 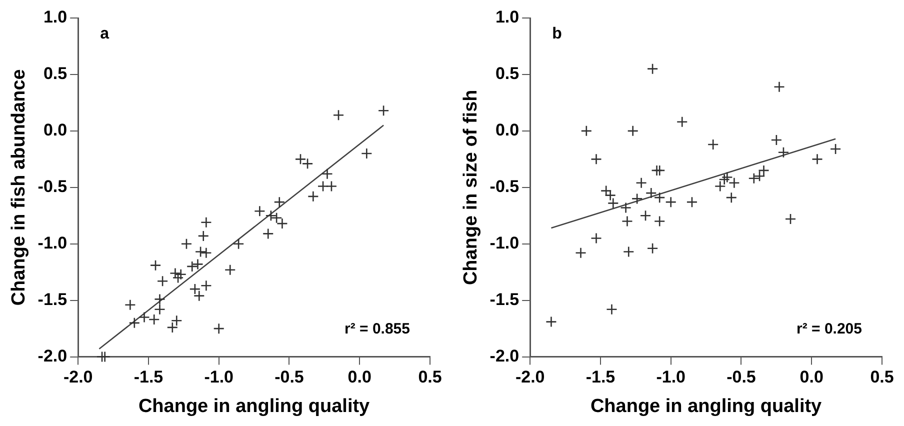 What do you see at coordinates (557, 33) in the screenshot?
I see `annotation: b` at bounding box center [557, 33].